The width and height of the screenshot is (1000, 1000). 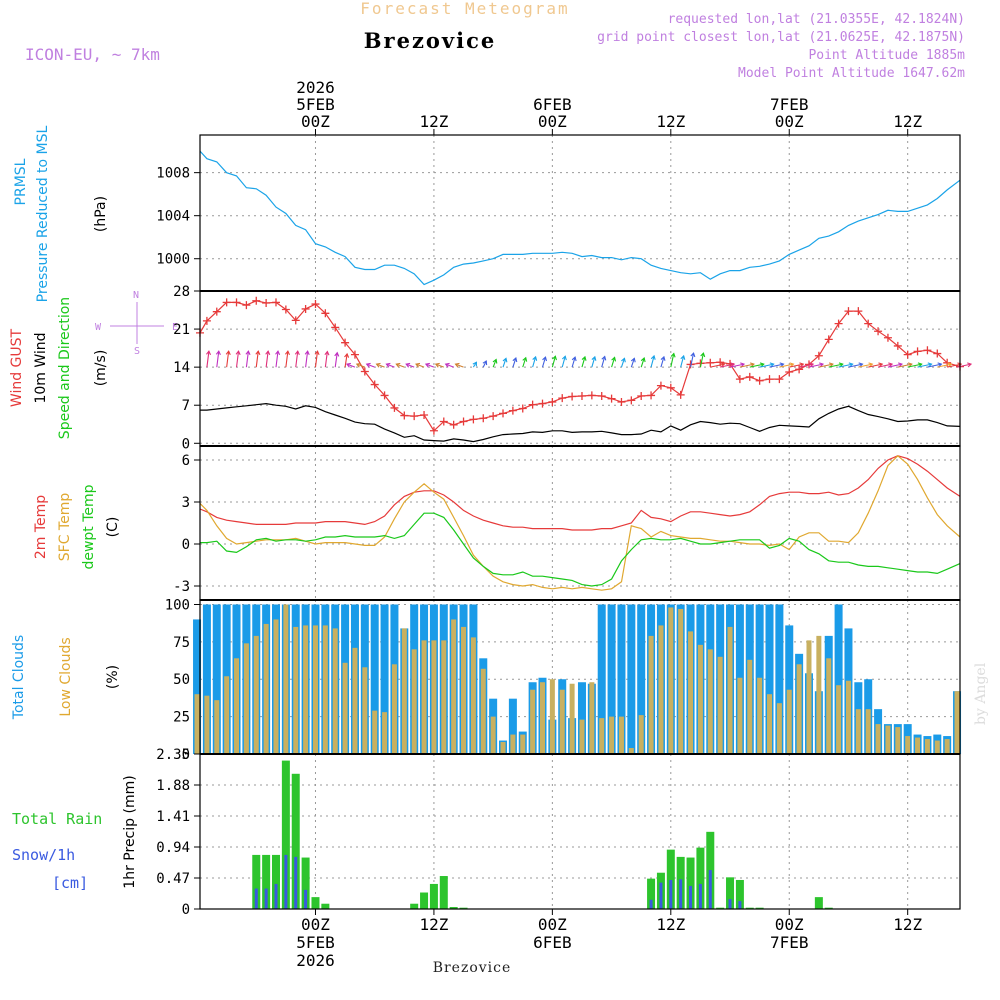 I want to click on pressure-ytick-label: 1004, so click(x=173, y=217).